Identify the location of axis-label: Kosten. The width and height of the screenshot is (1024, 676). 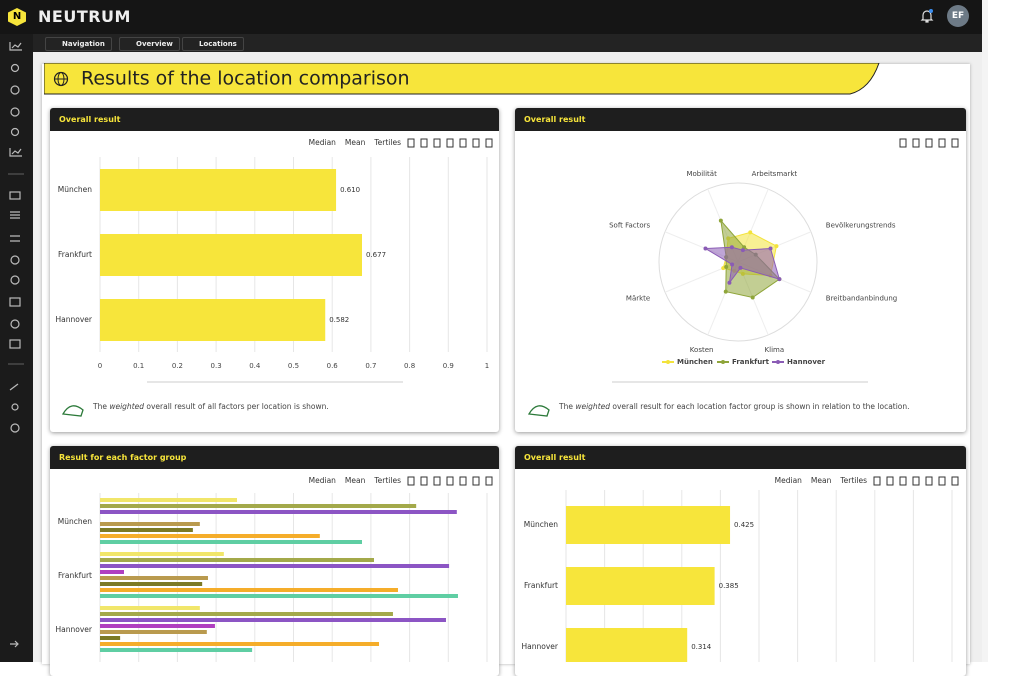
(702, 350).